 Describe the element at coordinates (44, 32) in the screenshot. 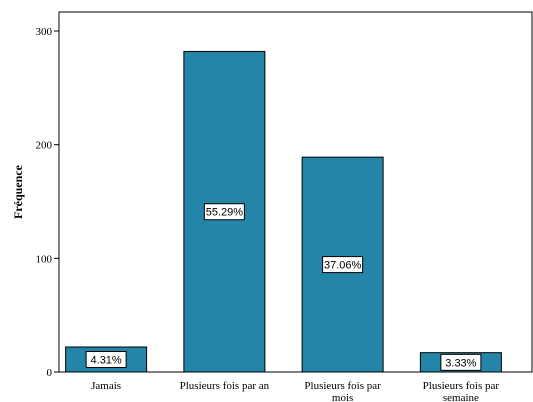

I see `y-tick-label: 300` at that location.